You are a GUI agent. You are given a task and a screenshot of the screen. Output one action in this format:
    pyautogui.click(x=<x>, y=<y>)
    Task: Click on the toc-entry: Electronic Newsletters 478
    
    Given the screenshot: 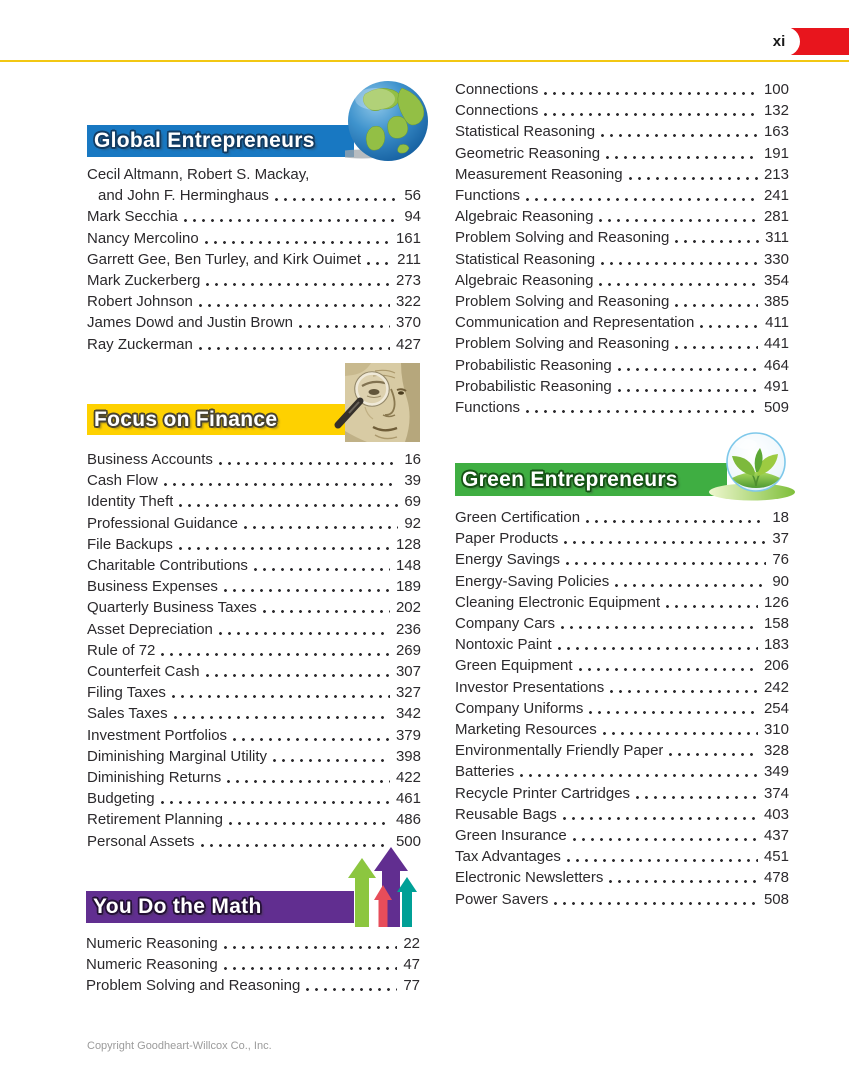 What is the action you would take?
    pyautogui.click(x=622, y=878)
    